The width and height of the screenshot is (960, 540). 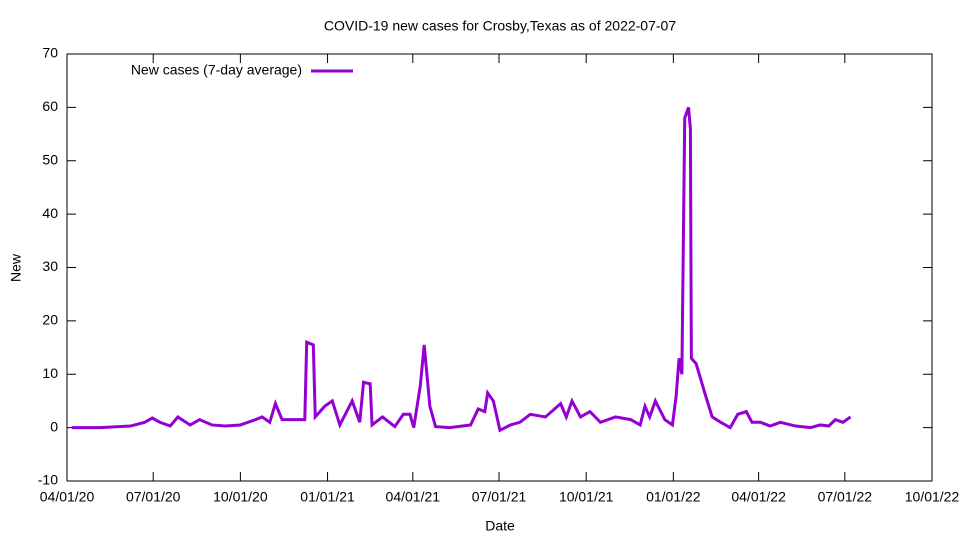 What do you see at coordinates (50, 159) in the screenshot?
I see `y-tick-label: 50` at bounding box center [50, 159].